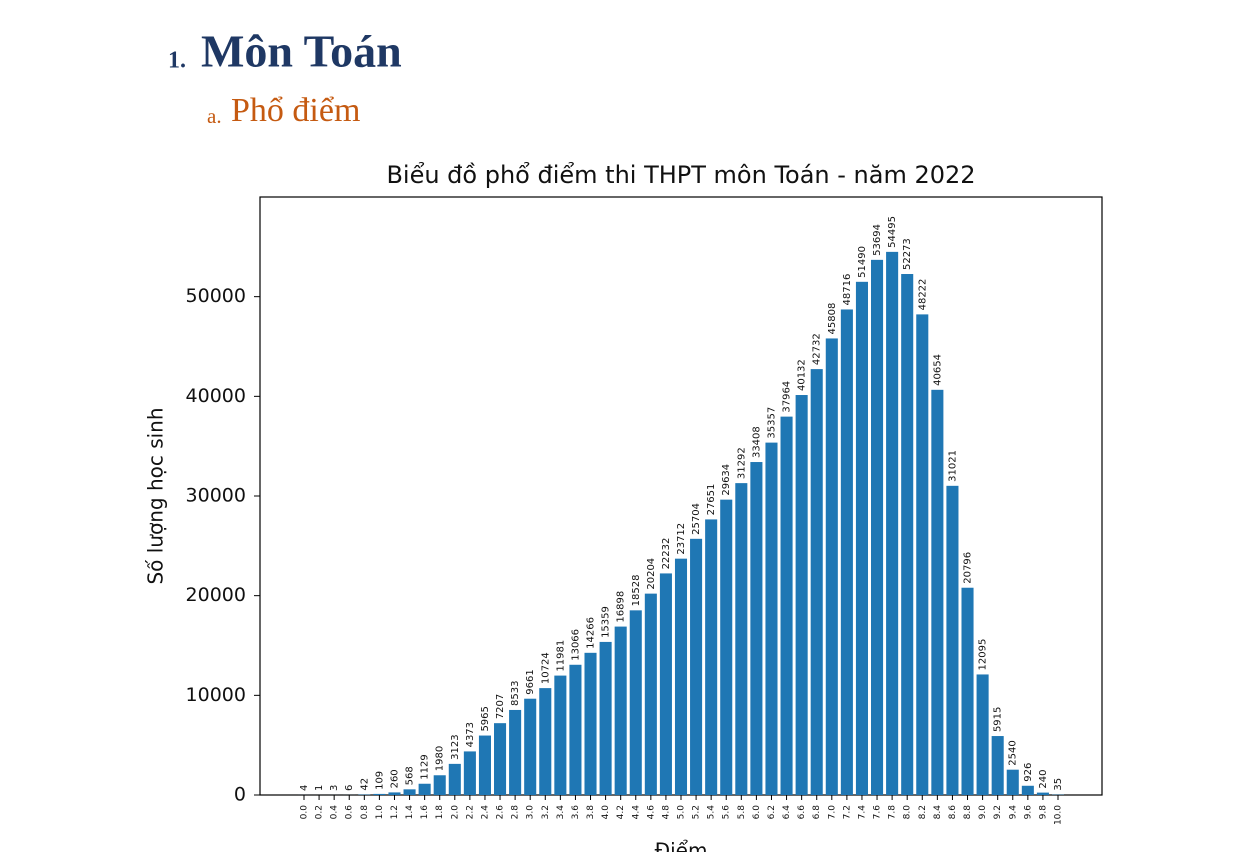 The height and width of the screenshot is (852, 1242). Describe the element at coordinates (817, 812) in the screenshot. I see `x-tick-label: 6.8` at that location.